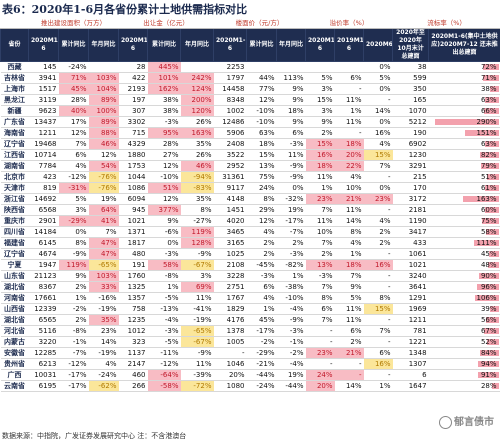 This screenshot has width=500, height=441. What do you see at coordinates (197, 386) in the screenshot?
I see `data-cell: -72%` at bounding box center [197, 386].